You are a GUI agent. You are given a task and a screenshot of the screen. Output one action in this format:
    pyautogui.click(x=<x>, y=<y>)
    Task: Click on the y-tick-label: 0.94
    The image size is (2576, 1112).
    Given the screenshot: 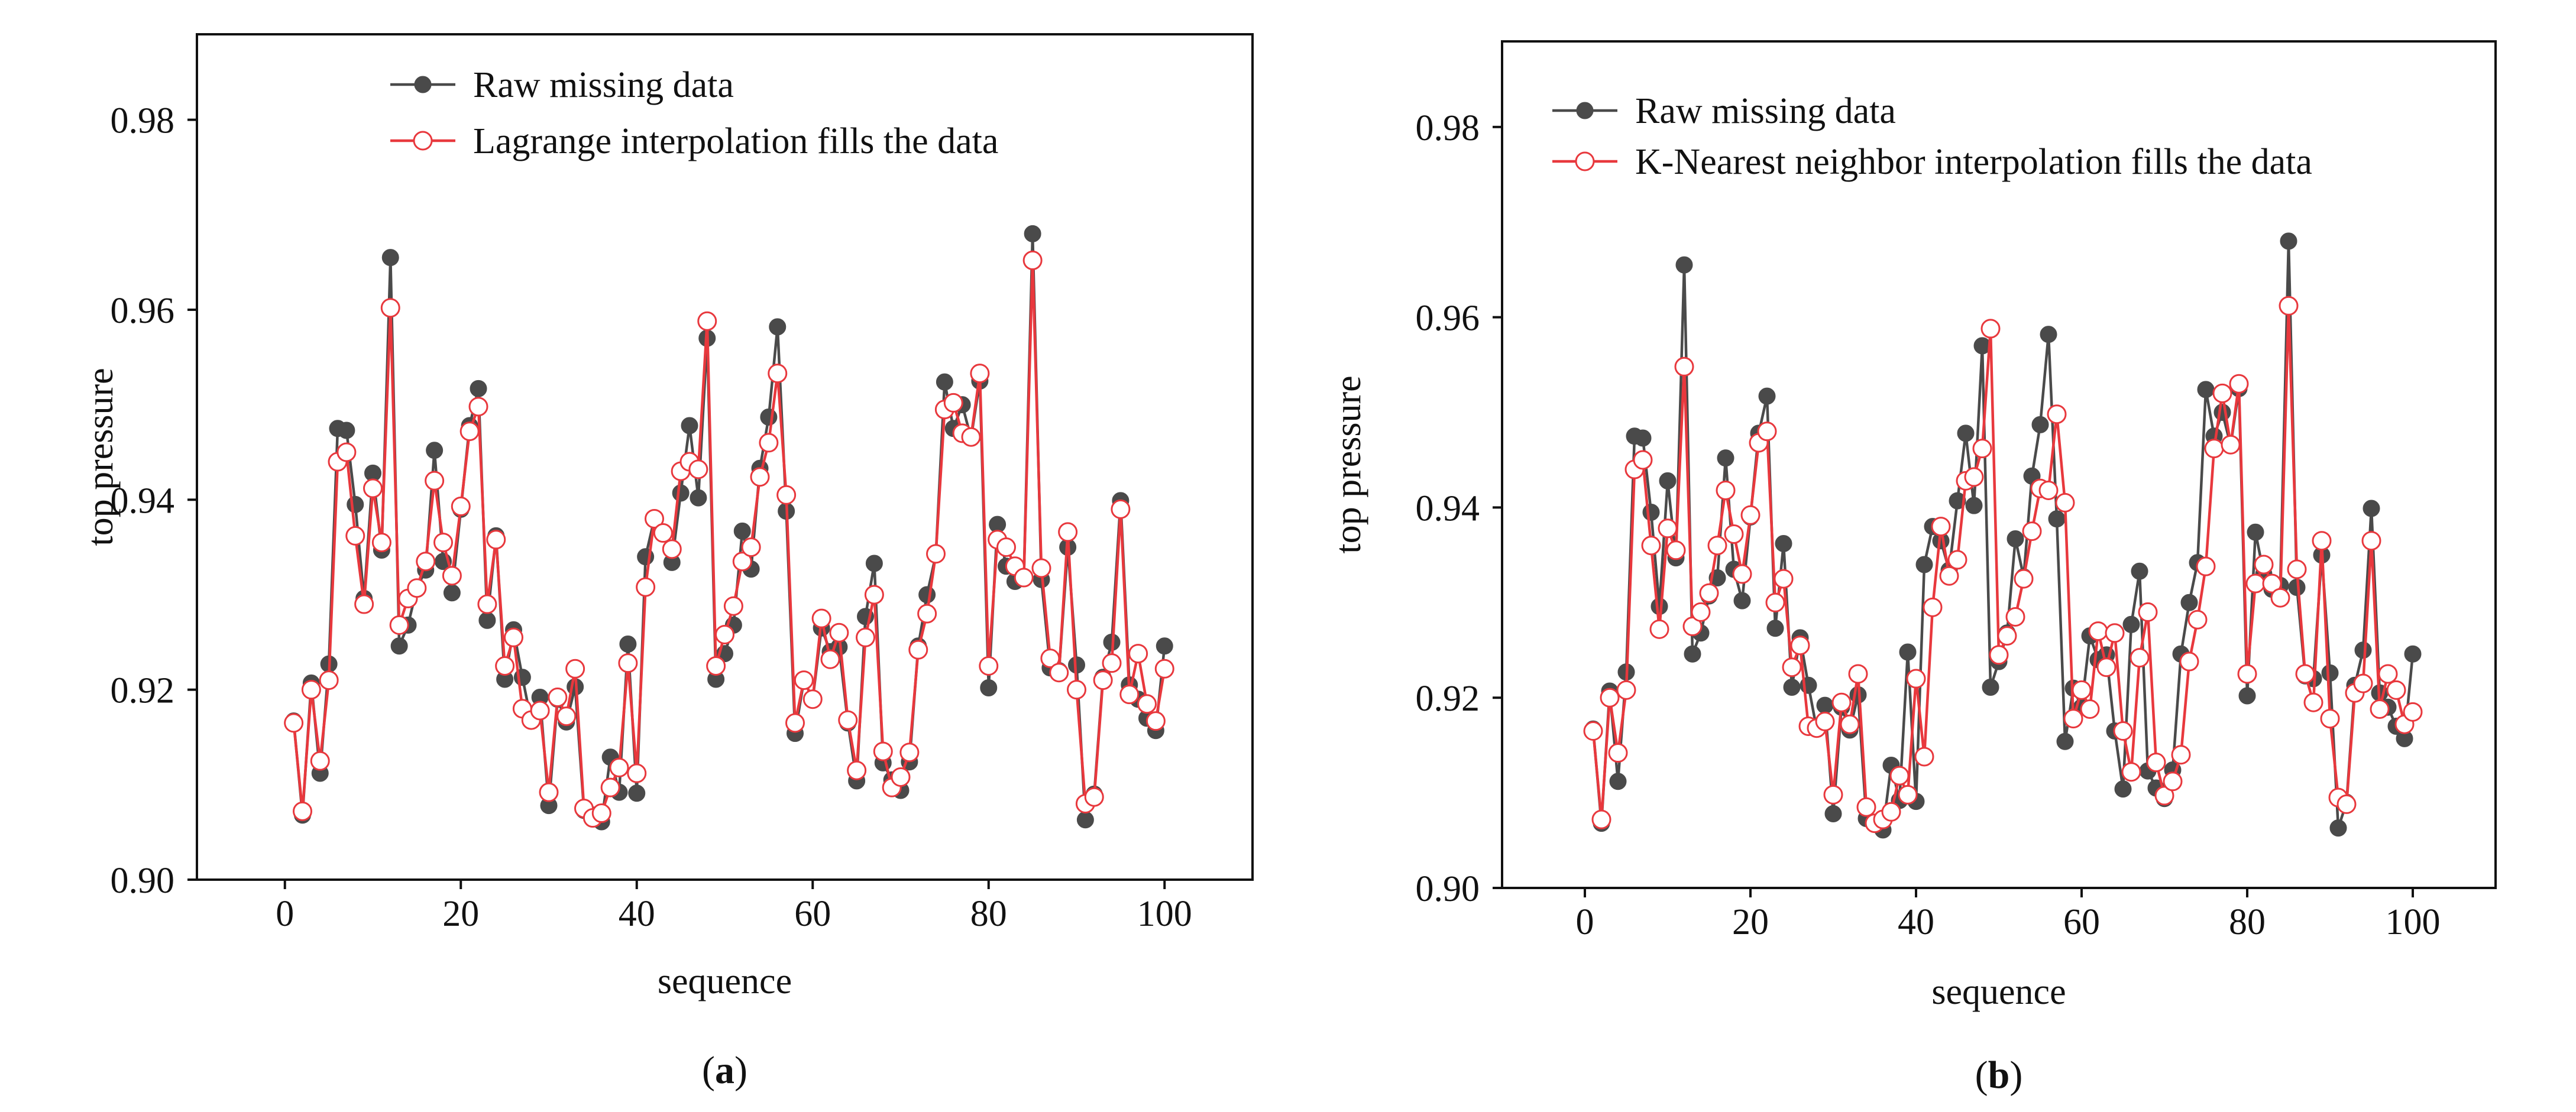 What is the action you would take?
    pyautogui.click(x=143, y=501)
    